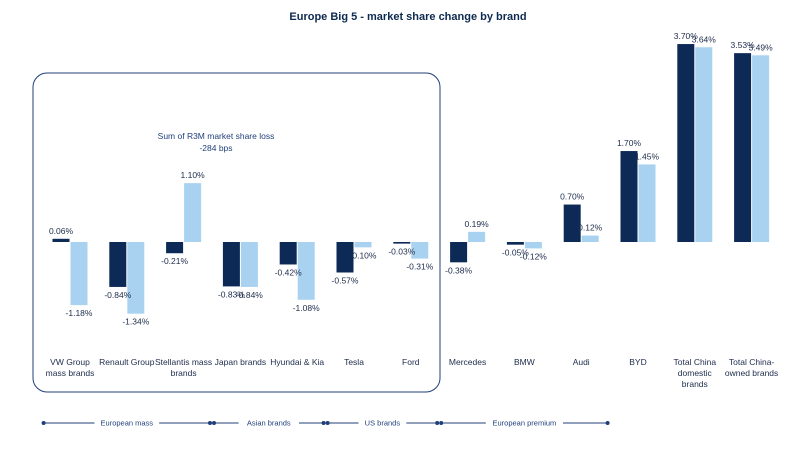 The image size is (800, 451). I want to click on category-label: Hyundai & Kia, so click(297, 362).